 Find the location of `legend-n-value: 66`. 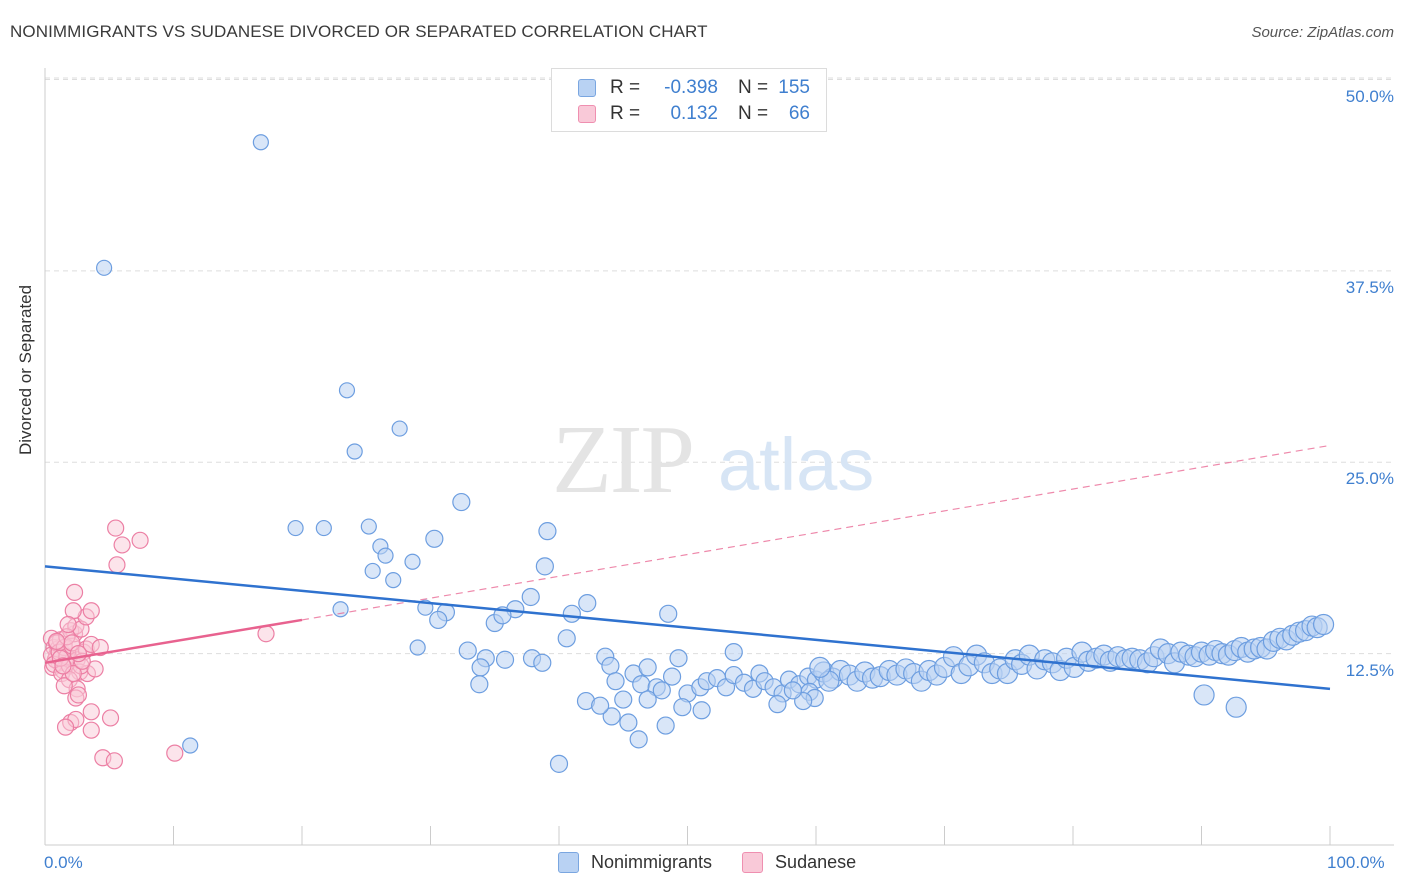

legend-n-value: 66 is located at coordinates (799, 113).